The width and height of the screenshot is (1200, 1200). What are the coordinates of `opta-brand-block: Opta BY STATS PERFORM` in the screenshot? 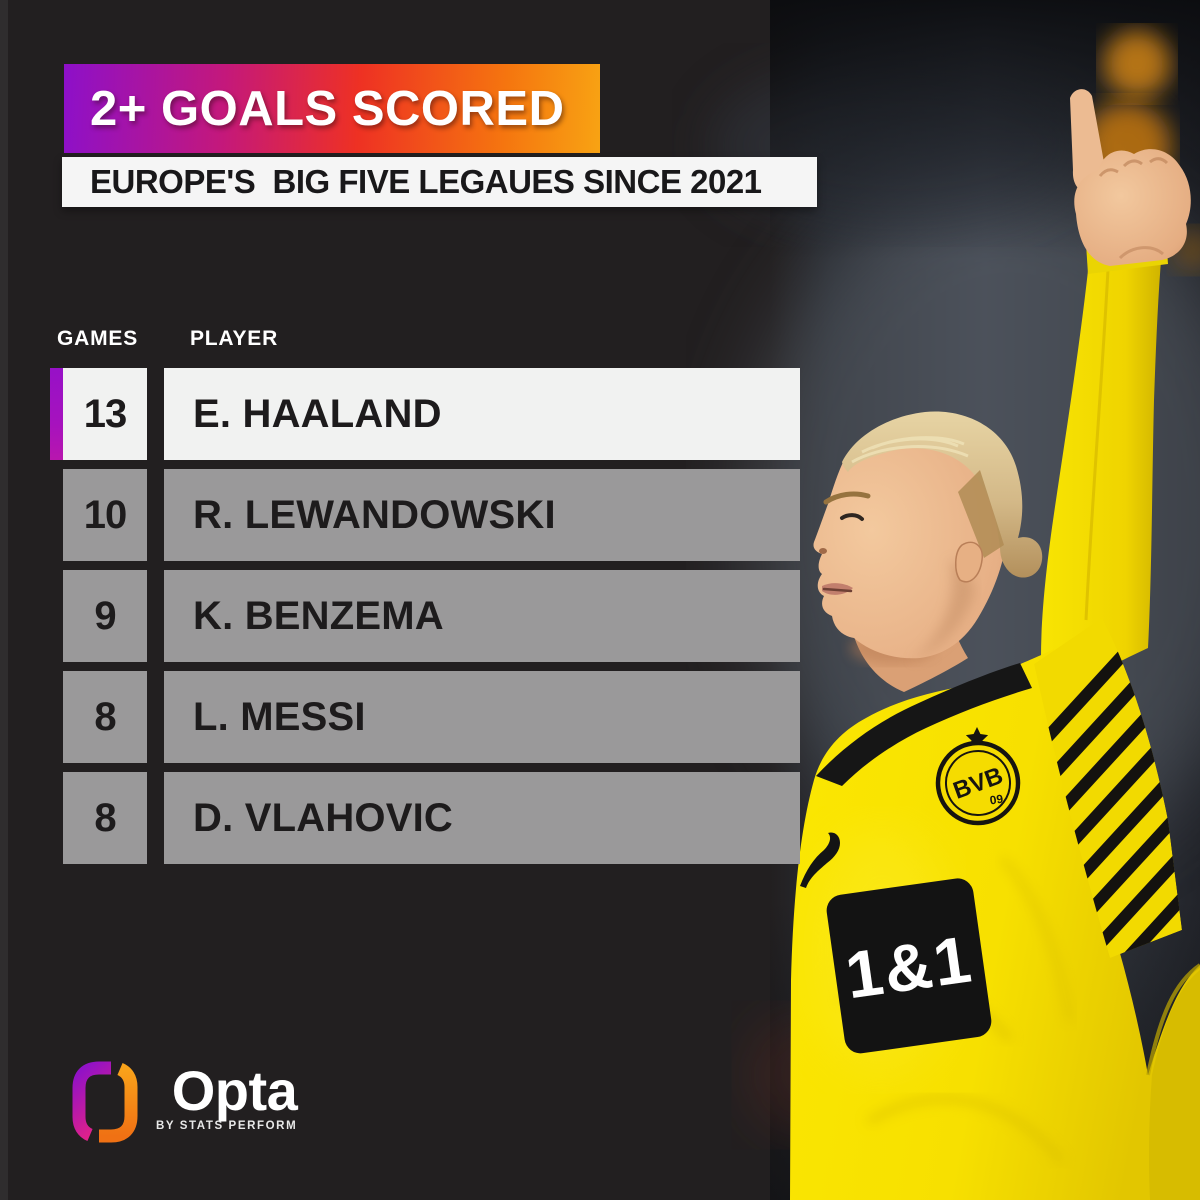 It's located at (227, 1096).